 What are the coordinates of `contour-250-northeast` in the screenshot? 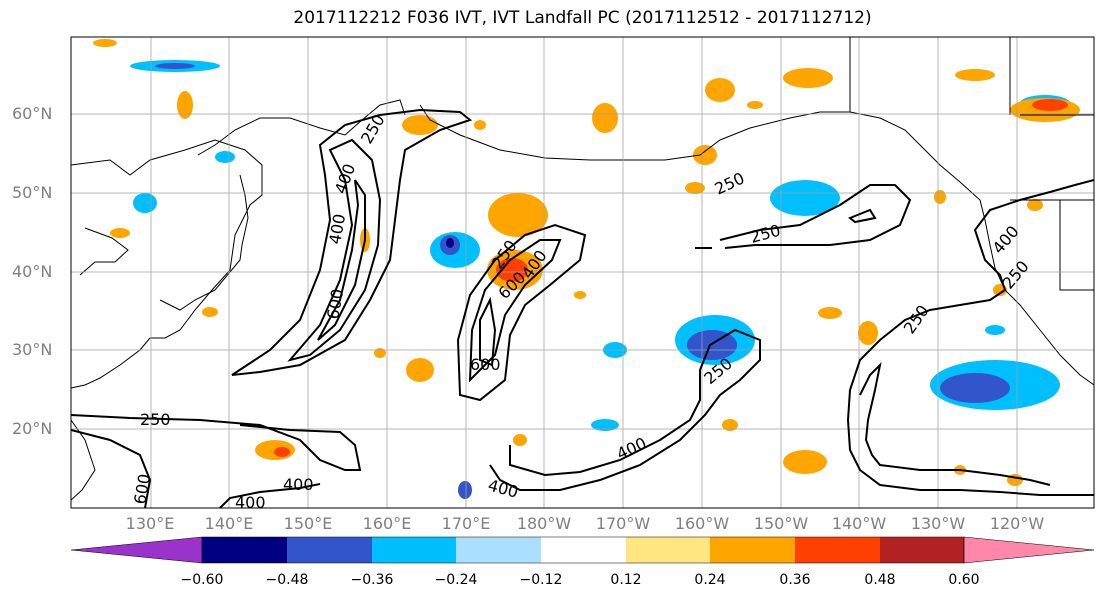 It's located at (815, 216).